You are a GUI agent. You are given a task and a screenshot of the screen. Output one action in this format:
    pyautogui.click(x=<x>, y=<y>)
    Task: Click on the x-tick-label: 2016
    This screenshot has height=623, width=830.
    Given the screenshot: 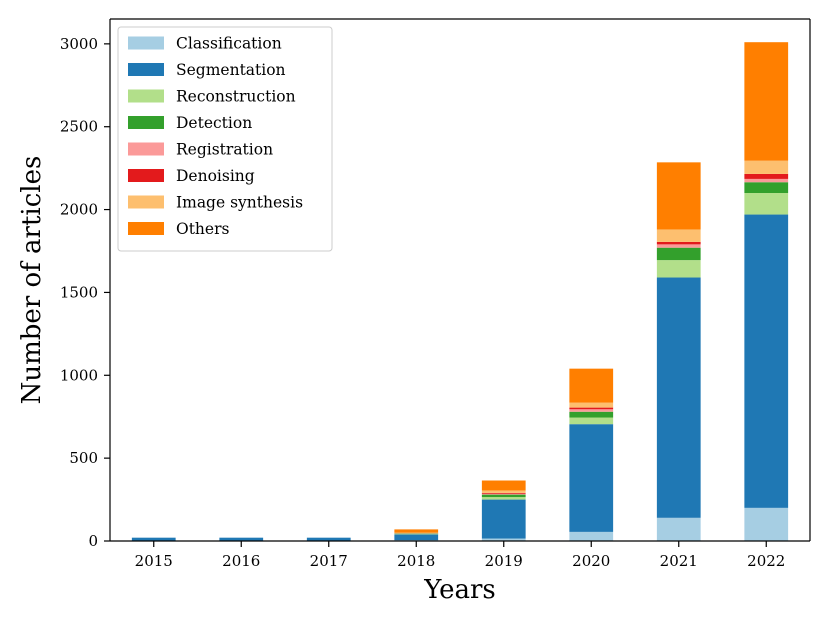 What is the action you would take?
    pyautogui.click(x=241, y=561)
    